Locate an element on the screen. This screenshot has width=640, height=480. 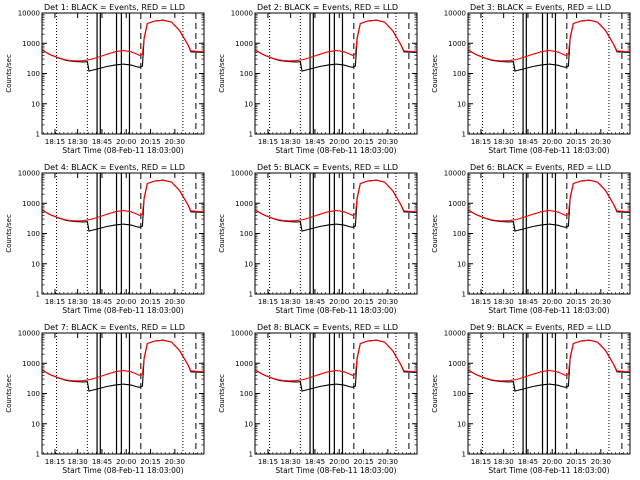
events-series-line is located at coordinates (549, 365).